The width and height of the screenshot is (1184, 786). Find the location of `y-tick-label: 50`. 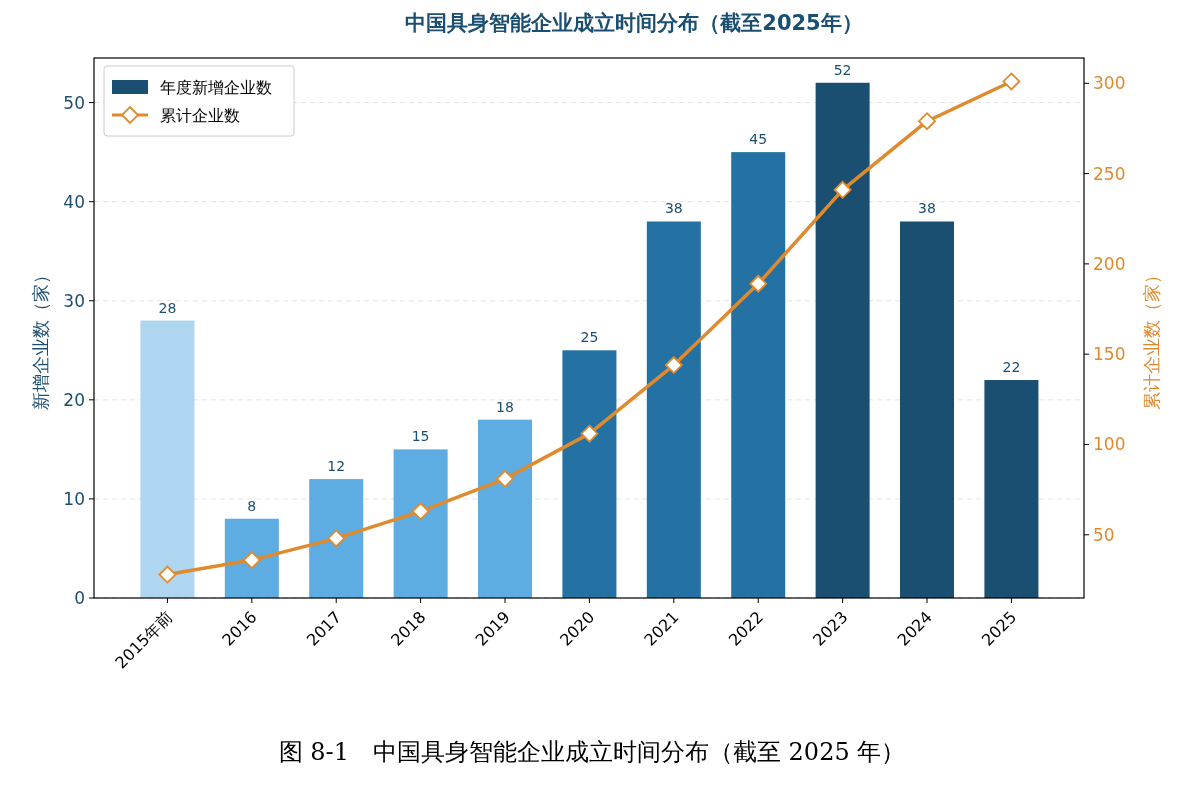

y-tick-label: 50 is located at coordinates (74, 102).